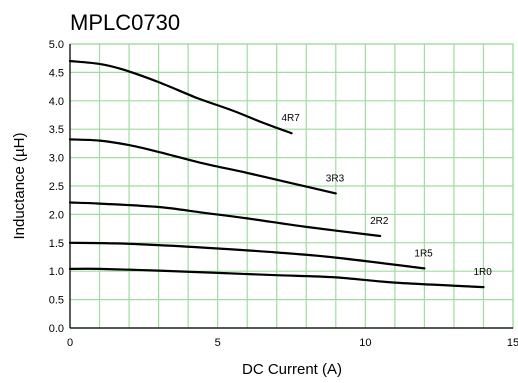 This screenshot has height=383, width=518. Describe the element at coordinates (56, 215) in the screenshot. I see `y-tick-label: 2.0` at that location.